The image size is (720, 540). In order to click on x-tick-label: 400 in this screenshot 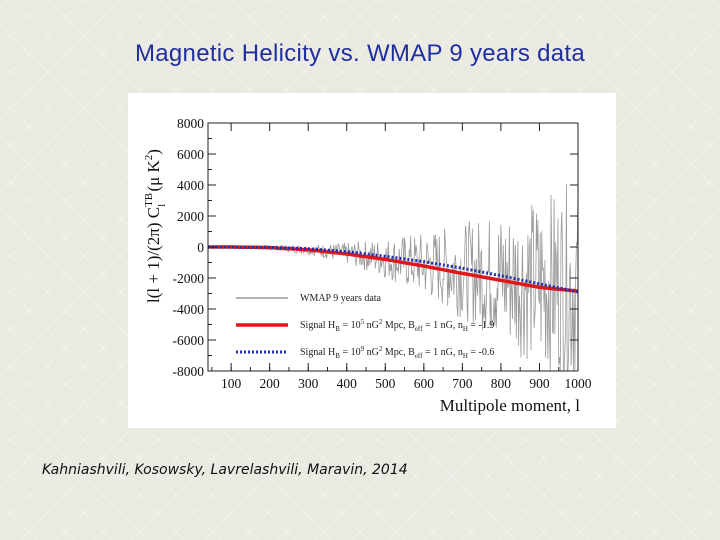, I will do `click(347, 383)`.